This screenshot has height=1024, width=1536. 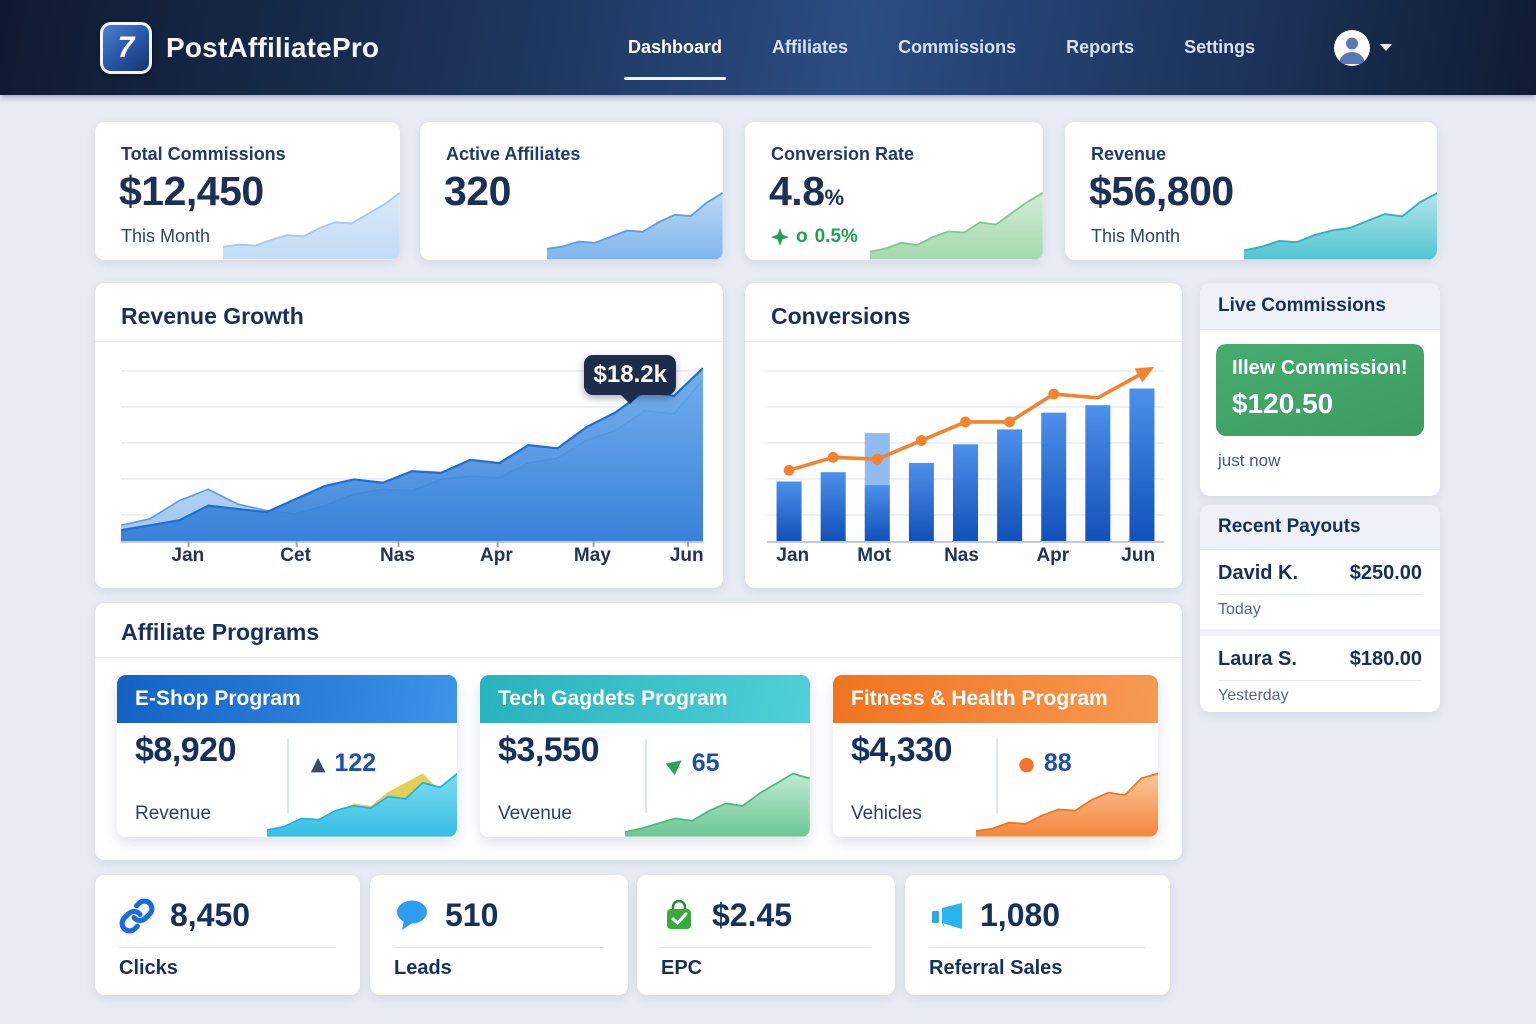 What do you see at coordinates (843, 154) in the screenshot?
I see `kpi-title: Conversion Rate` at bounding box center [843, 154].